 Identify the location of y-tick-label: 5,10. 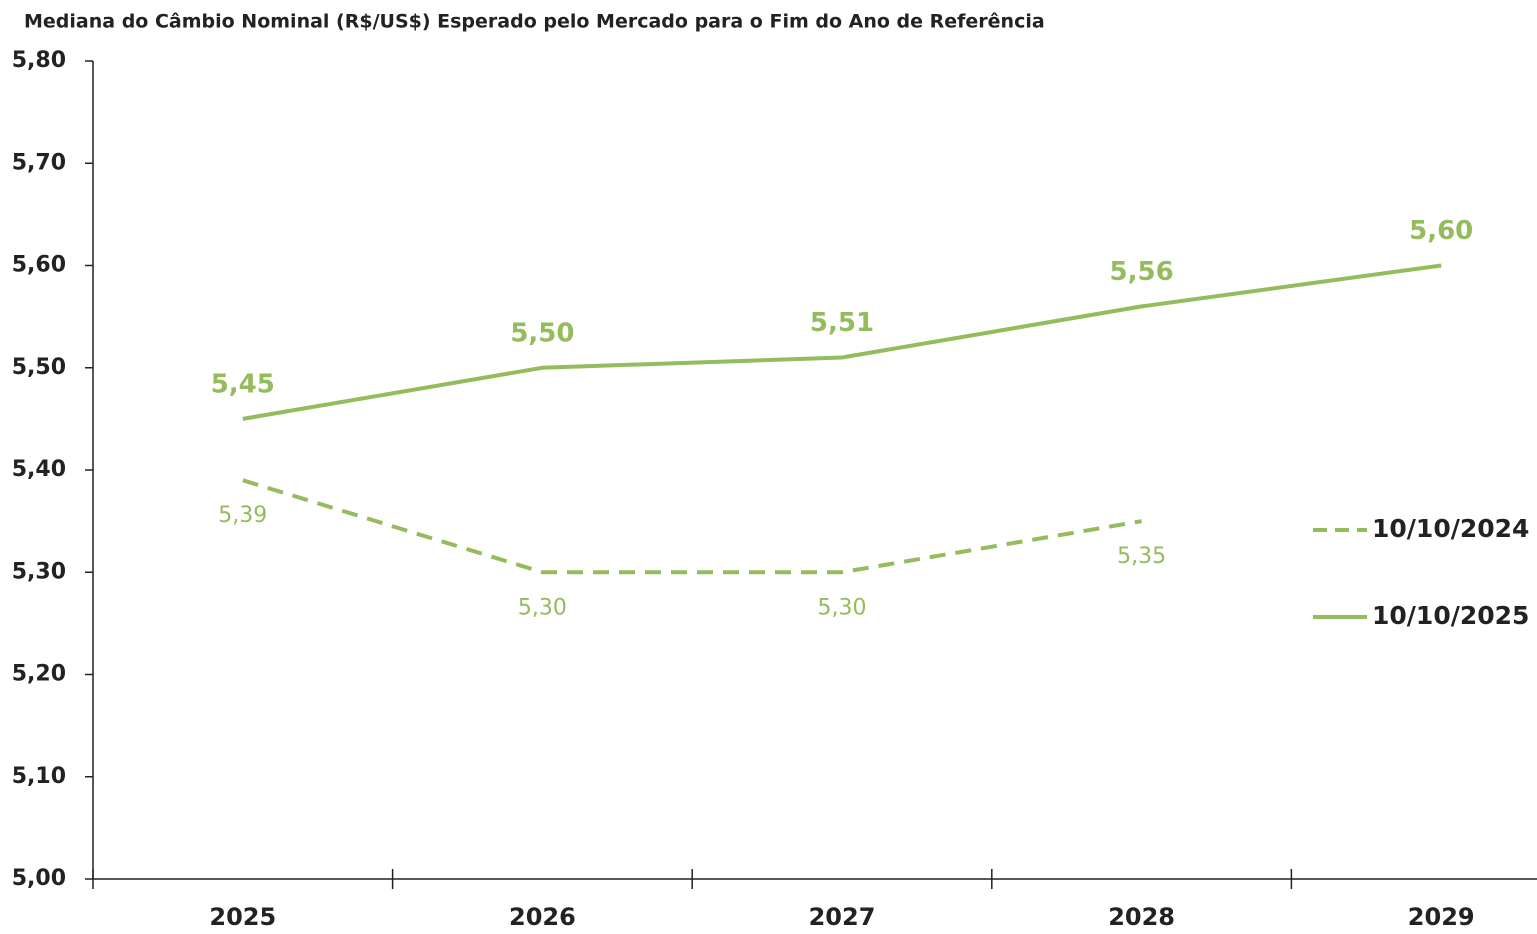
(39, 776).